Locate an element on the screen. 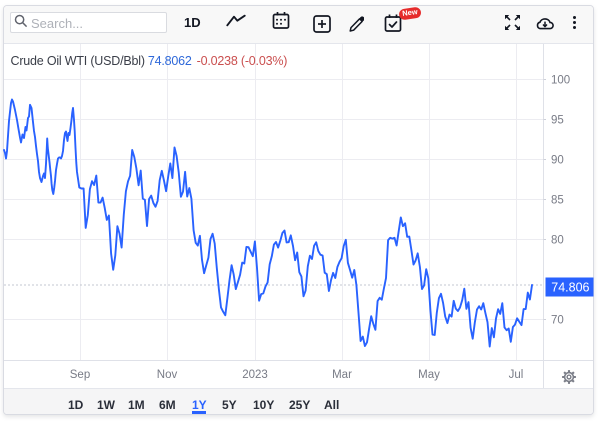 The width and height of the screenshot is (600, 422). svg-text: Nov is located at coordinates (167, 375).